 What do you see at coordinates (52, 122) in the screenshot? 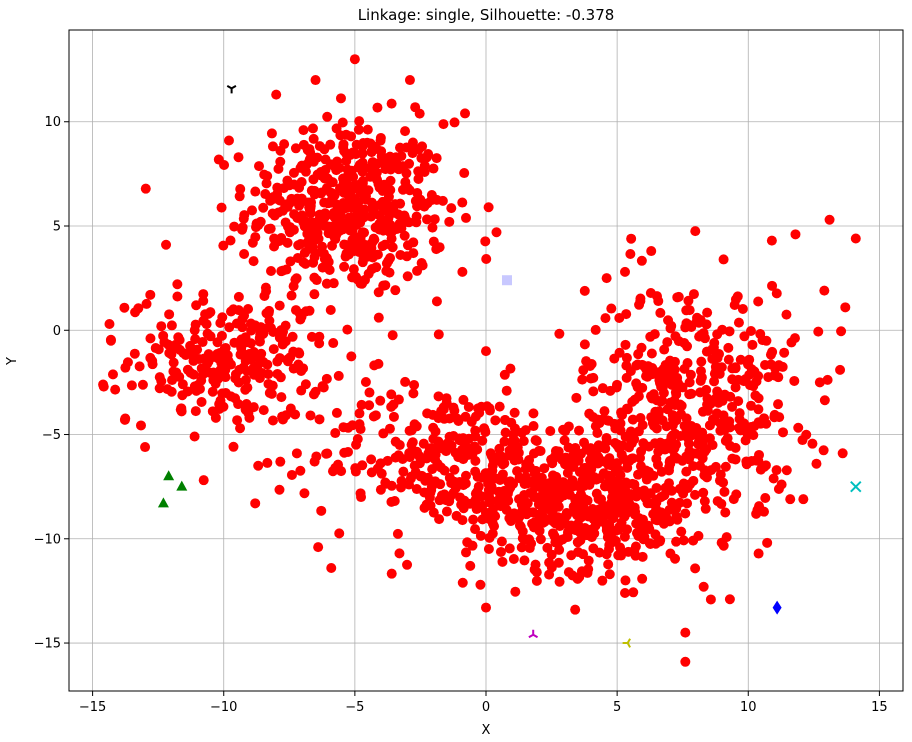
I see `y-tick-label: 10` at bounding box center [52, 122].